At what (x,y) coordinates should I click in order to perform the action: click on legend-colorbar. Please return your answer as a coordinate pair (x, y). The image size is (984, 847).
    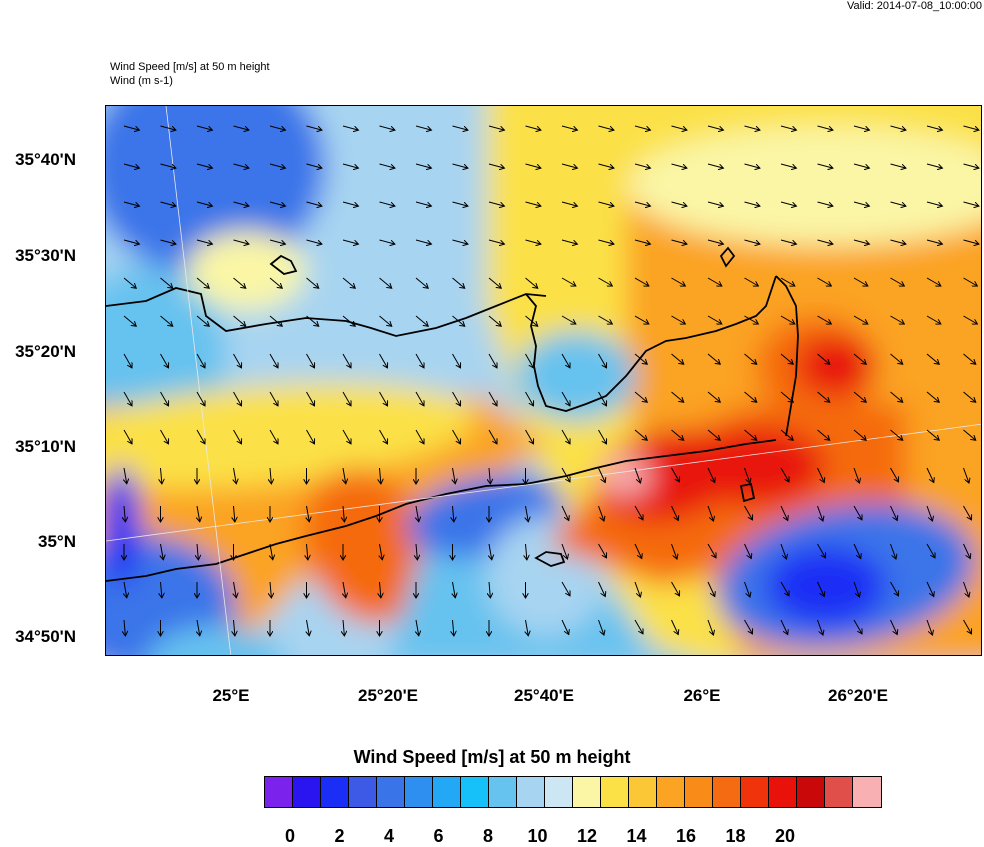
    Looking at the image, I should click on (573, 792).